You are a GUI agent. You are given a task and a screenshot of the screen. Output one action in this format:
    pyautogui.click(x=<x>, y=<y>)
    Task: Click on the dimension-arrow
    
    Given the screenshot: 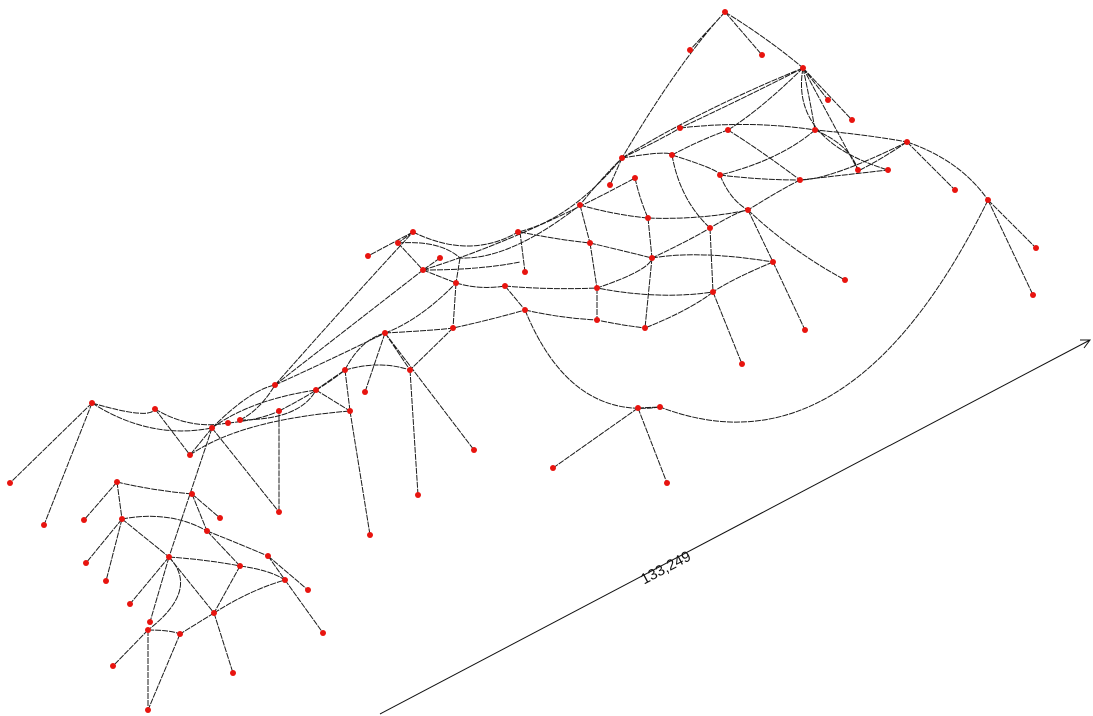 What is the action you would take?
    pyautogui.click(x=1085, y=344)
    